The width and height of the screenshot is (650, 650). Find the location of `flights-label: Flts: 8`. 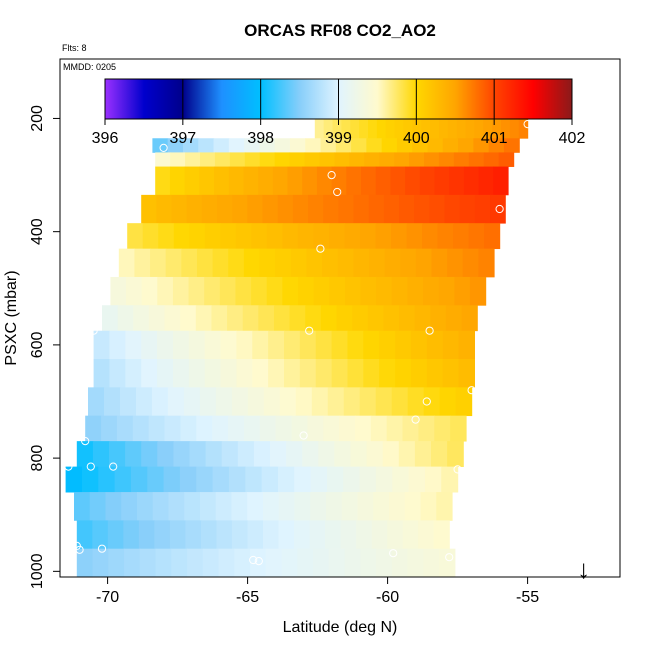

flights-label: Flts: 8 is located at coordinates (74, 48).